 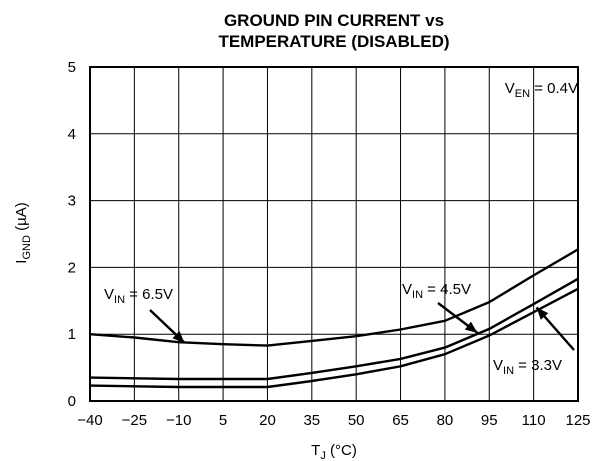 What do you see at coordinates (72, 67) in the screenshot?
I see `y-tick-label: 5` at bounding box center [72, 67].